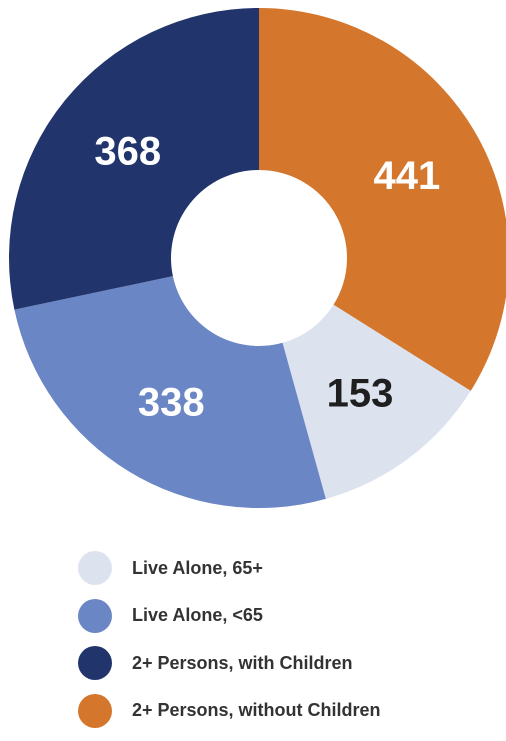 The image size is (506, 741). Describe the element at coordinates (407, 176) in the screenshot. I see `slice-value-label-2-persons-without-children: 441` at that location.